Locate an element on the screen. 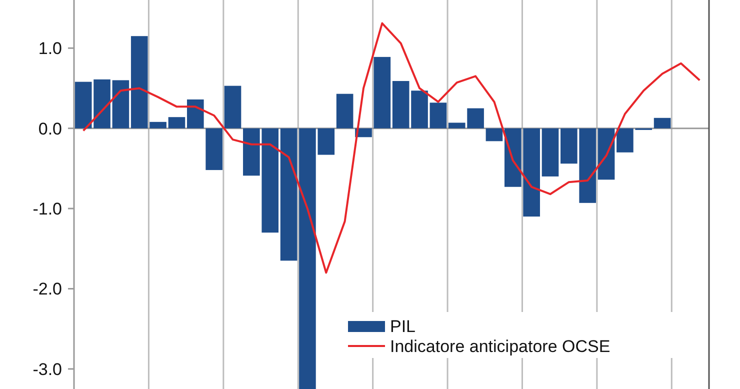 Image resolution: width=740 pixels, height=389 pixels. y-tick-label: -1.0 is located at coordinates (47, 208).